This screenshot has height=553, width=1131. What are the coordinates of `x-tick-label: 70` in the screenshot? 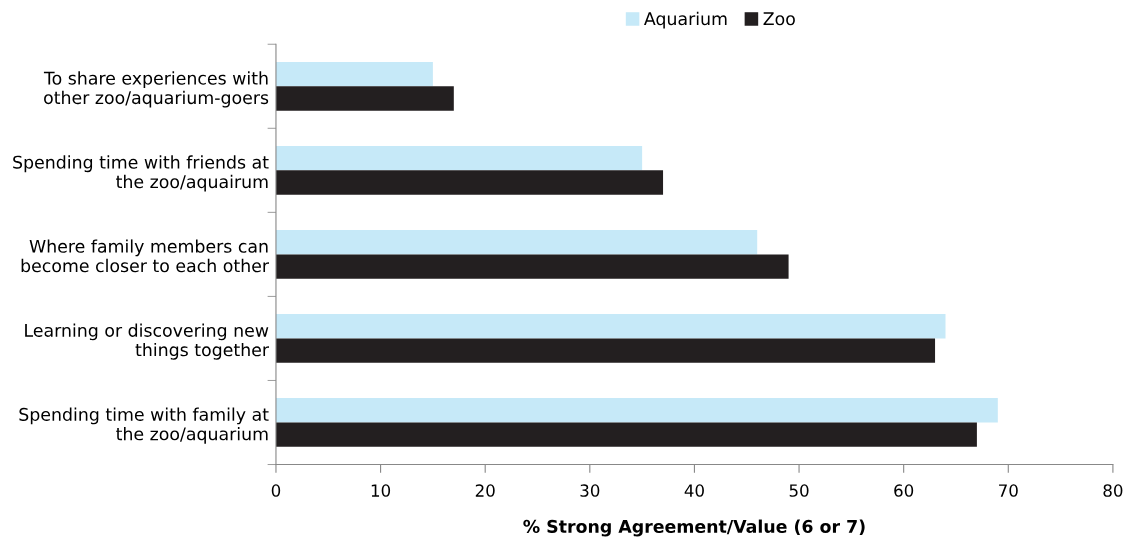 It's located at (1008, 490).